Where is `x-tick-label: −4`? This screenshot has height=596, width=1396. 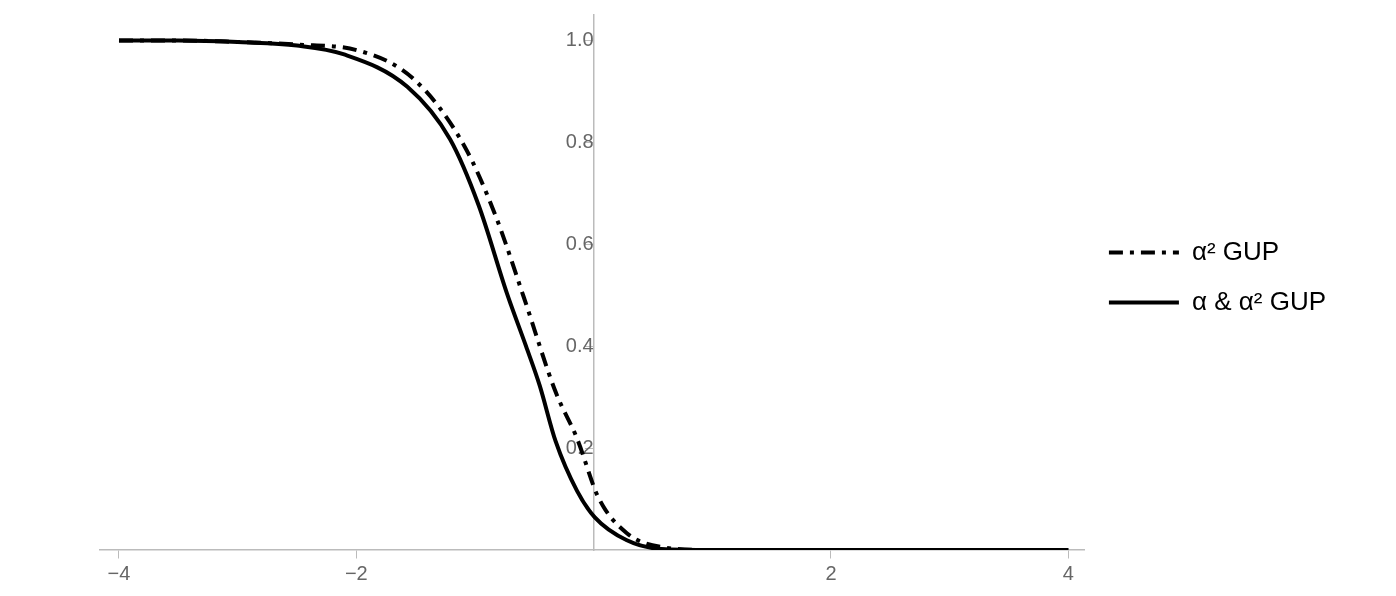
x-tick-label: −4 is located at coordinates (119, 572).